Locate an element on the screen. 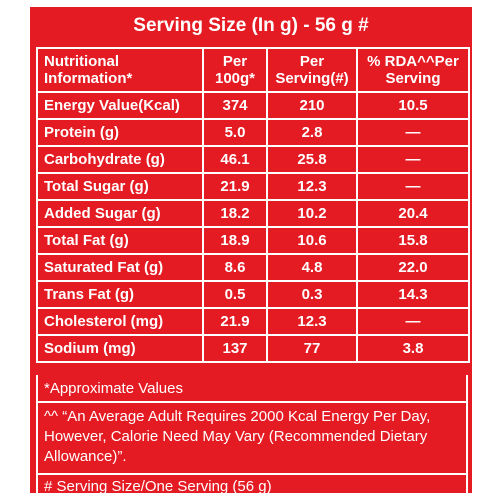 Image resolution: width=500 pixels, height=500 pixels. cell-per-serving: 25.8 is located at coordinates (312, 159).